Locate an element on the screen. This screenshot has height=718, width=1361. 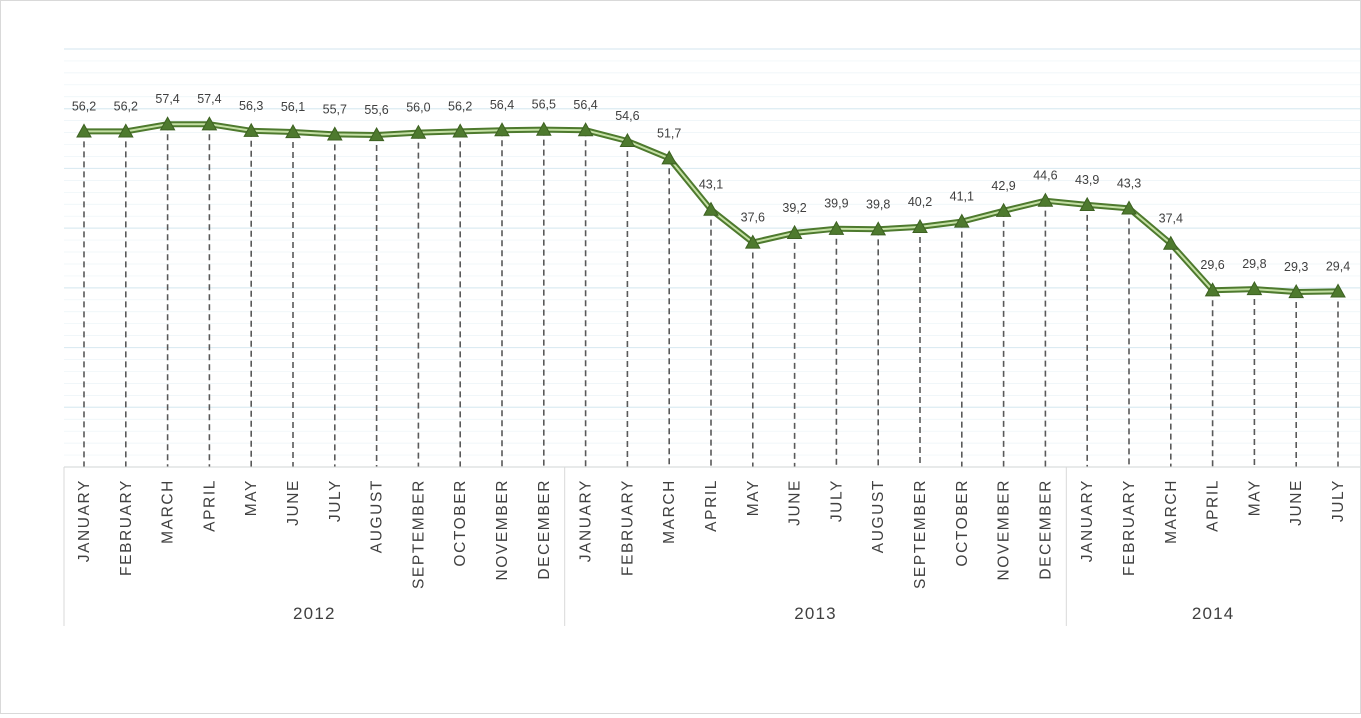
data-label: 39,9 is located at coordinates (836, 204).